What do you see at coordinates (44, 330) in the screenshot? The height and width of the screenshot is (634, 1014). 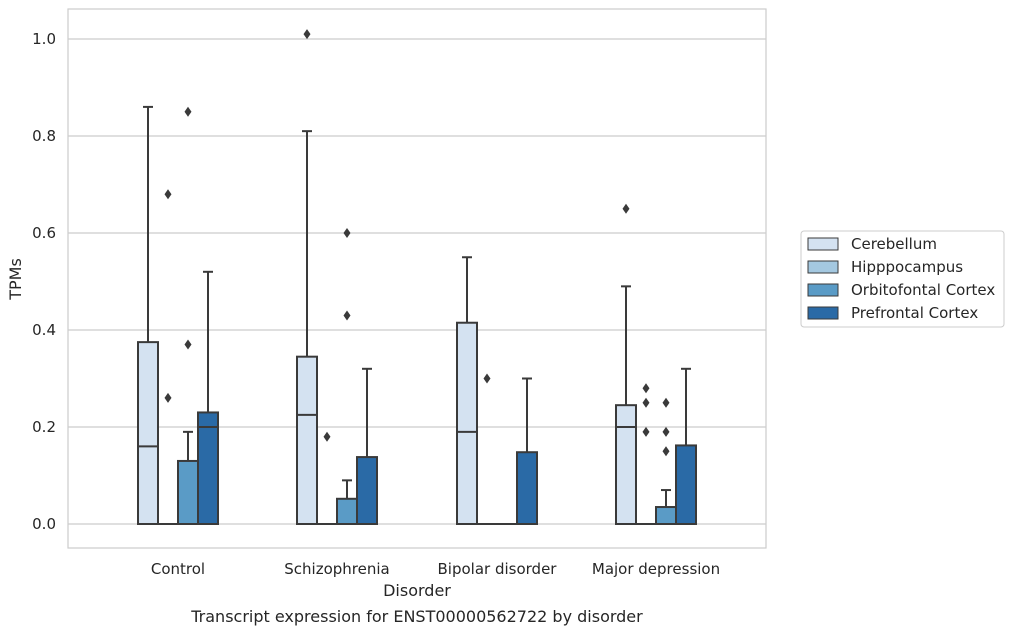 I see `y-tick-label: 0.4` at bounding box center [44, 330].